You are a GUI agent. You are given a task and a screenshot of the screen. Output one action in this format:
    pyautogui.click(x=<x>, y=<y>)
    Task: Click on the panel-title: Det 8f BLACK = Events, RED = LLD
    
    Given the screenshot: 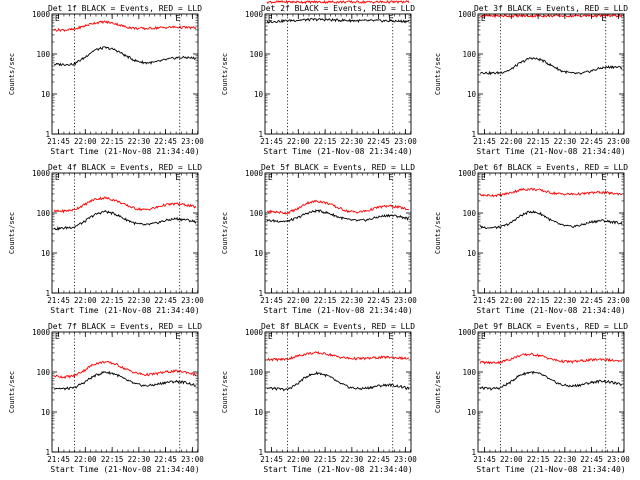 What is the action you would take?
    pyautogui.click(x=338, y=326)
    